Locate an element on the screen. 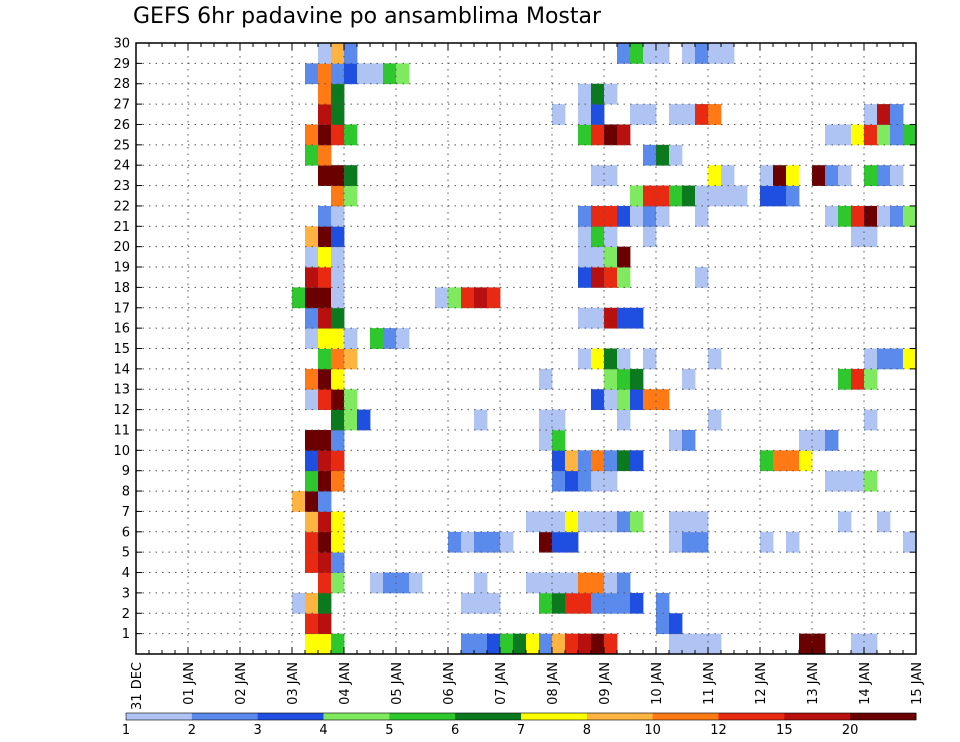  y-tick-label: 3 is located at coordinates (126, 593).